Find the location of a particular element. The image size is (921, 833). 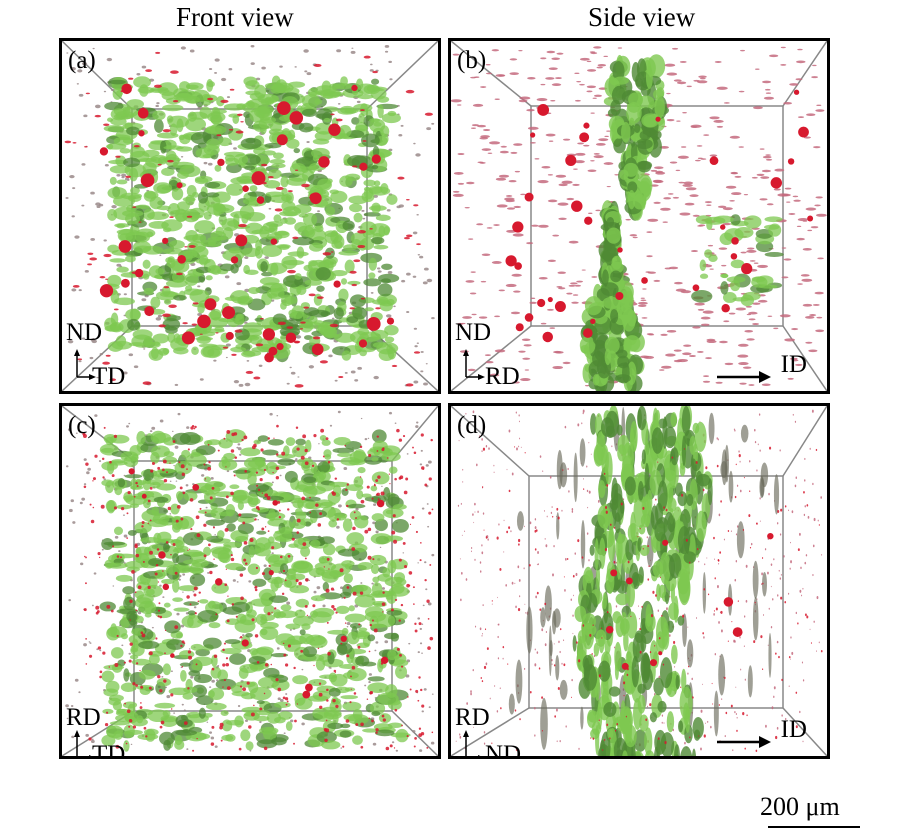

panel-b-id-arrow-icon is located at coordinates (744, 377).